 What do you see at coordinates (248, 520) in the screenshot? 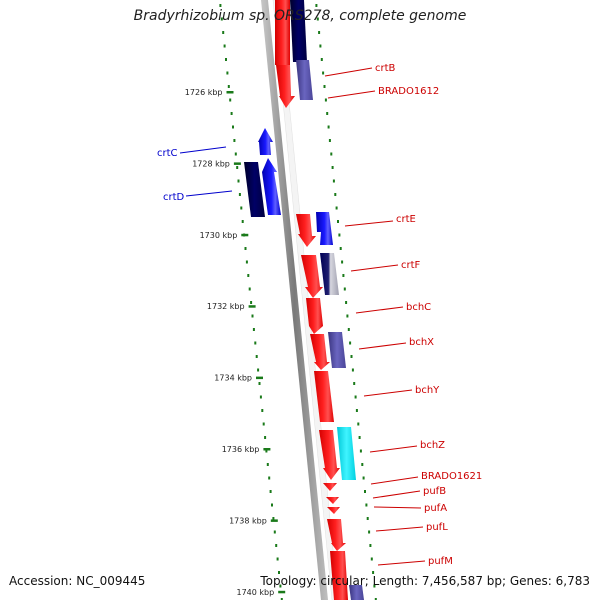
I see `scale-tick-label: 1738 kbp` at bounding box center [248, 520].